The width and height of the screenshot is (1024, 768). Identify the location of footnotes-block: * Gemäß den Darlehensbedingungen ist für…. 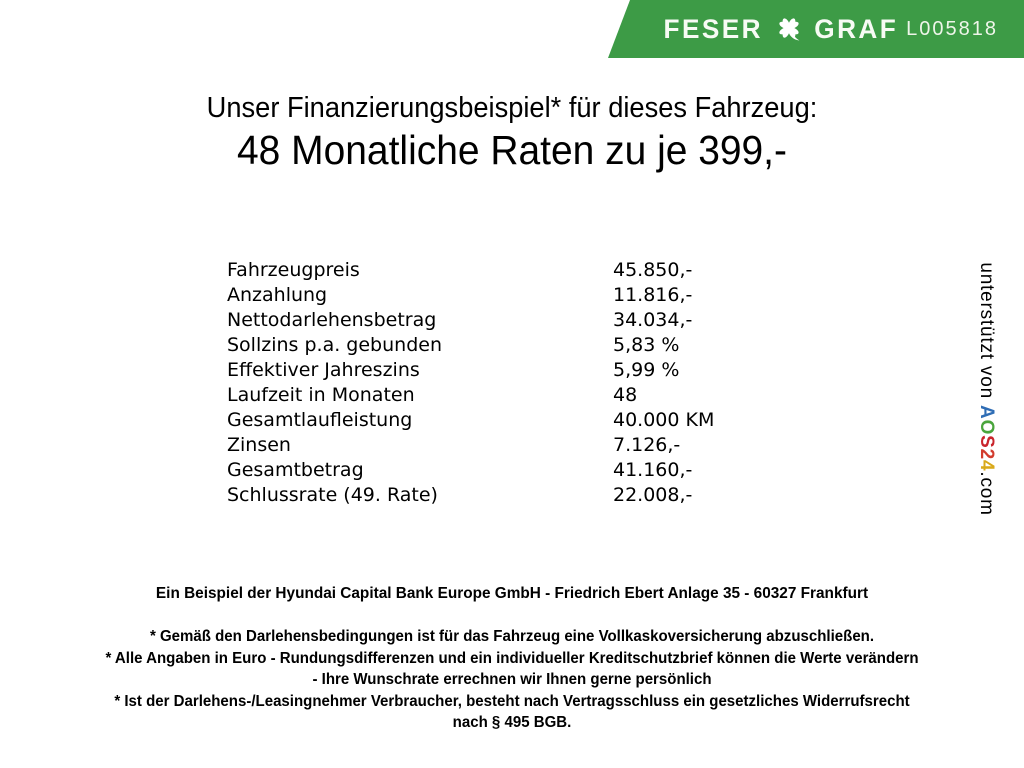
(511, 680).